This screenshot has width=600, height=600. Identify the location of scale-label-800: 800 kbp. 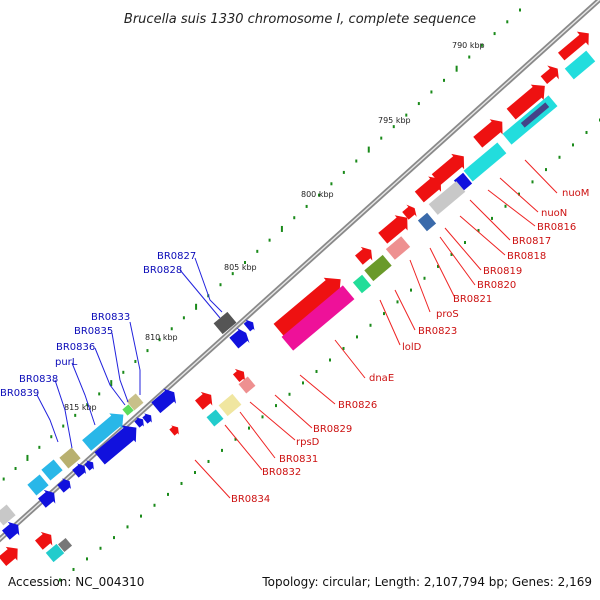
(317, 194).